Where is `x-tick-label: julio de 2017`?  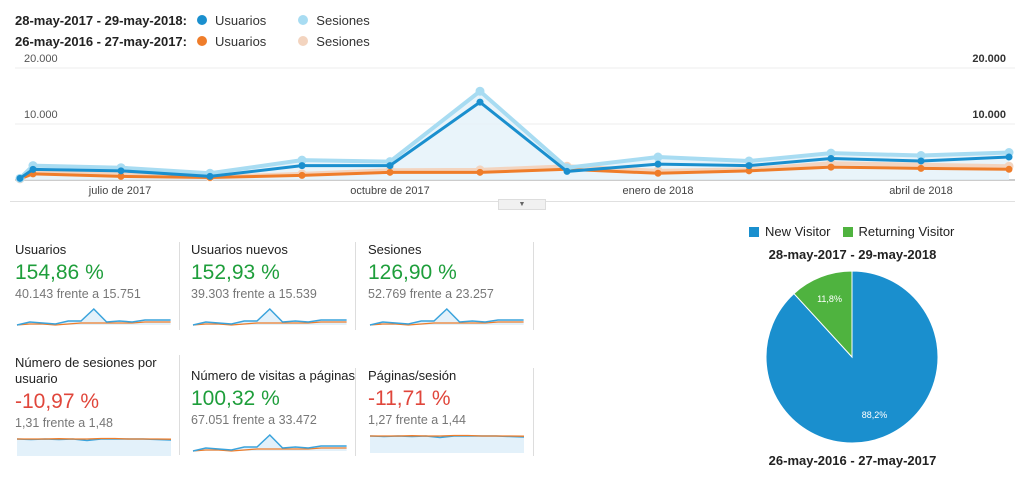 x-tick-label: julio de 2017 is located at coordinates (119, 191).